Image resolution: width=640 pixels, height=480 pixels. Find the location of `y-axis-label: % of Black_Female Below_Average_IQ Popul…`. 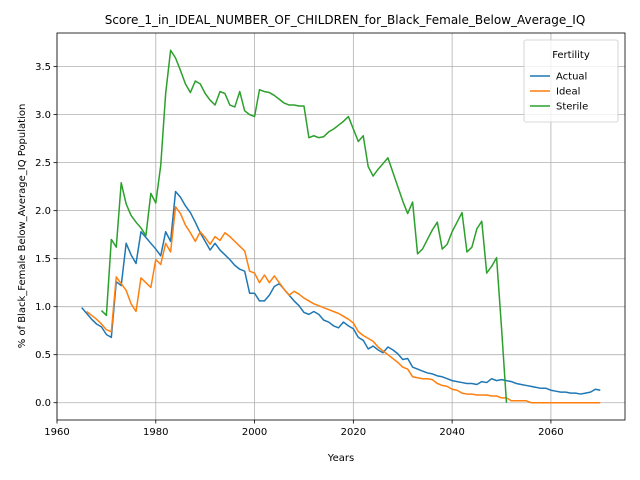

y-axis-label: % of Black_Female Below_Average_IQ Popul… is located at coordinates (22, 226).